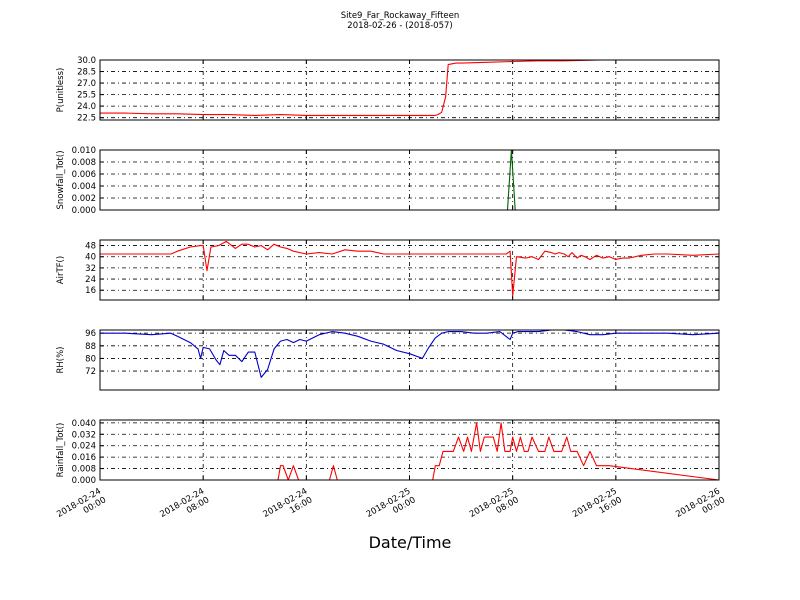 The image size is (800, 600). Describe the element at coordinates (90, 258) in the screenshot. I see `y-tick-label: 40` at that location.